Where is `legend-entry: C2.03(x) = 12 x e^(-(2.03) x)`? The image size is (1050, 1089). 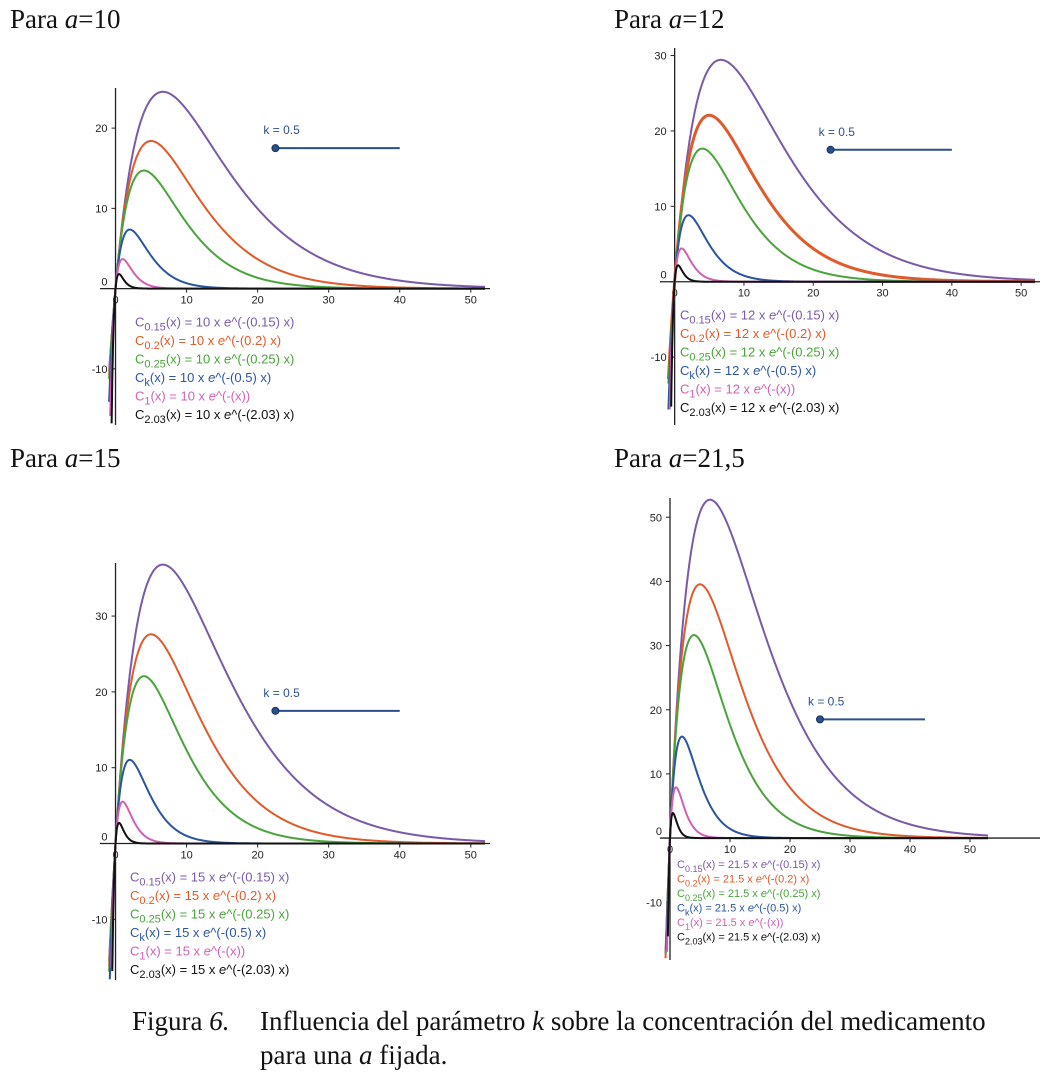 legend-entry: C2.03(x) = 12 x e^(-(2.03) x) is located at coordinates (759, 409).